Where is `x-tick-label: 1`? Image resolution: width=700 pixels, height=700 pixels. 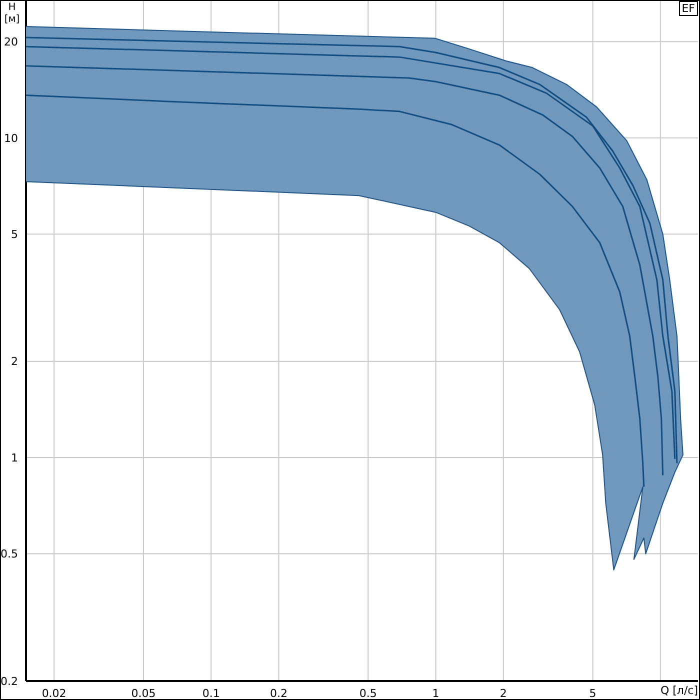
x-tick-label: 1 is located at coordinates (436, 693).